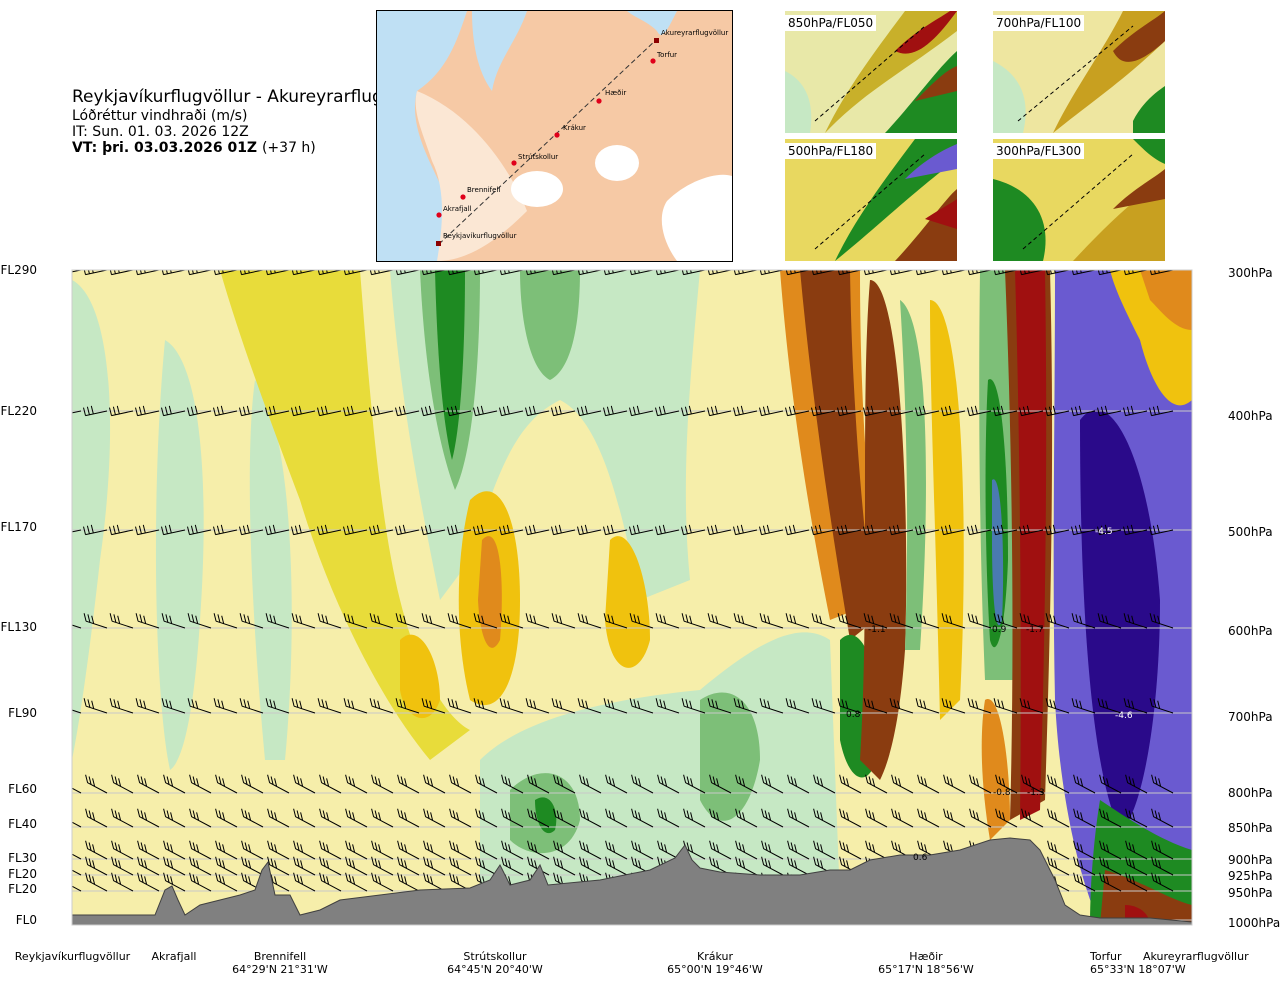  Describe the element at coordinates (174, 956) in the screenshot. I see `waypoint-name: Akrafjall` at that location.